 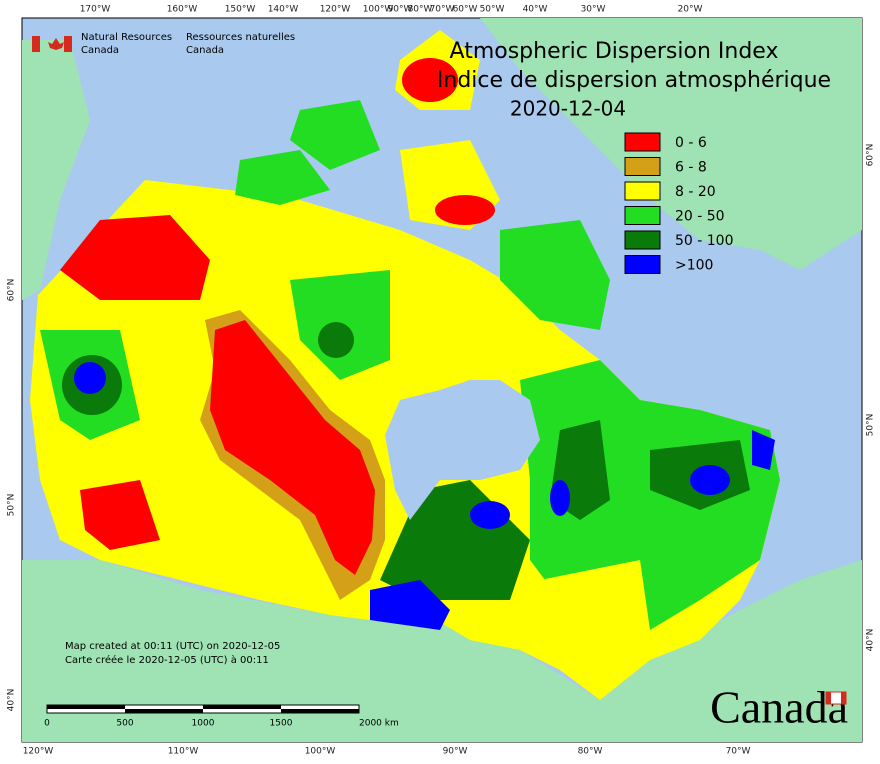 I want to click on legend-label: 50 - 100, so click(x=704, y=241).